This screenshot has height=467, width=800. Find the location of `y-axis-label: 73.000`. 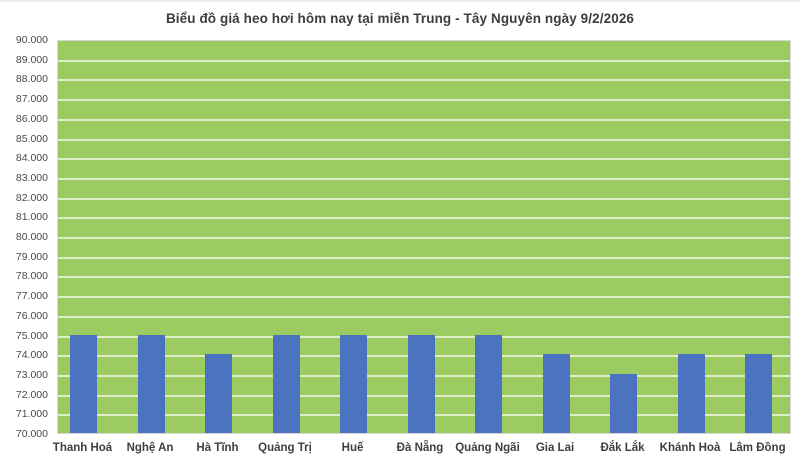

y-axis-label: 73.000 is located at coordinates (31, 374).